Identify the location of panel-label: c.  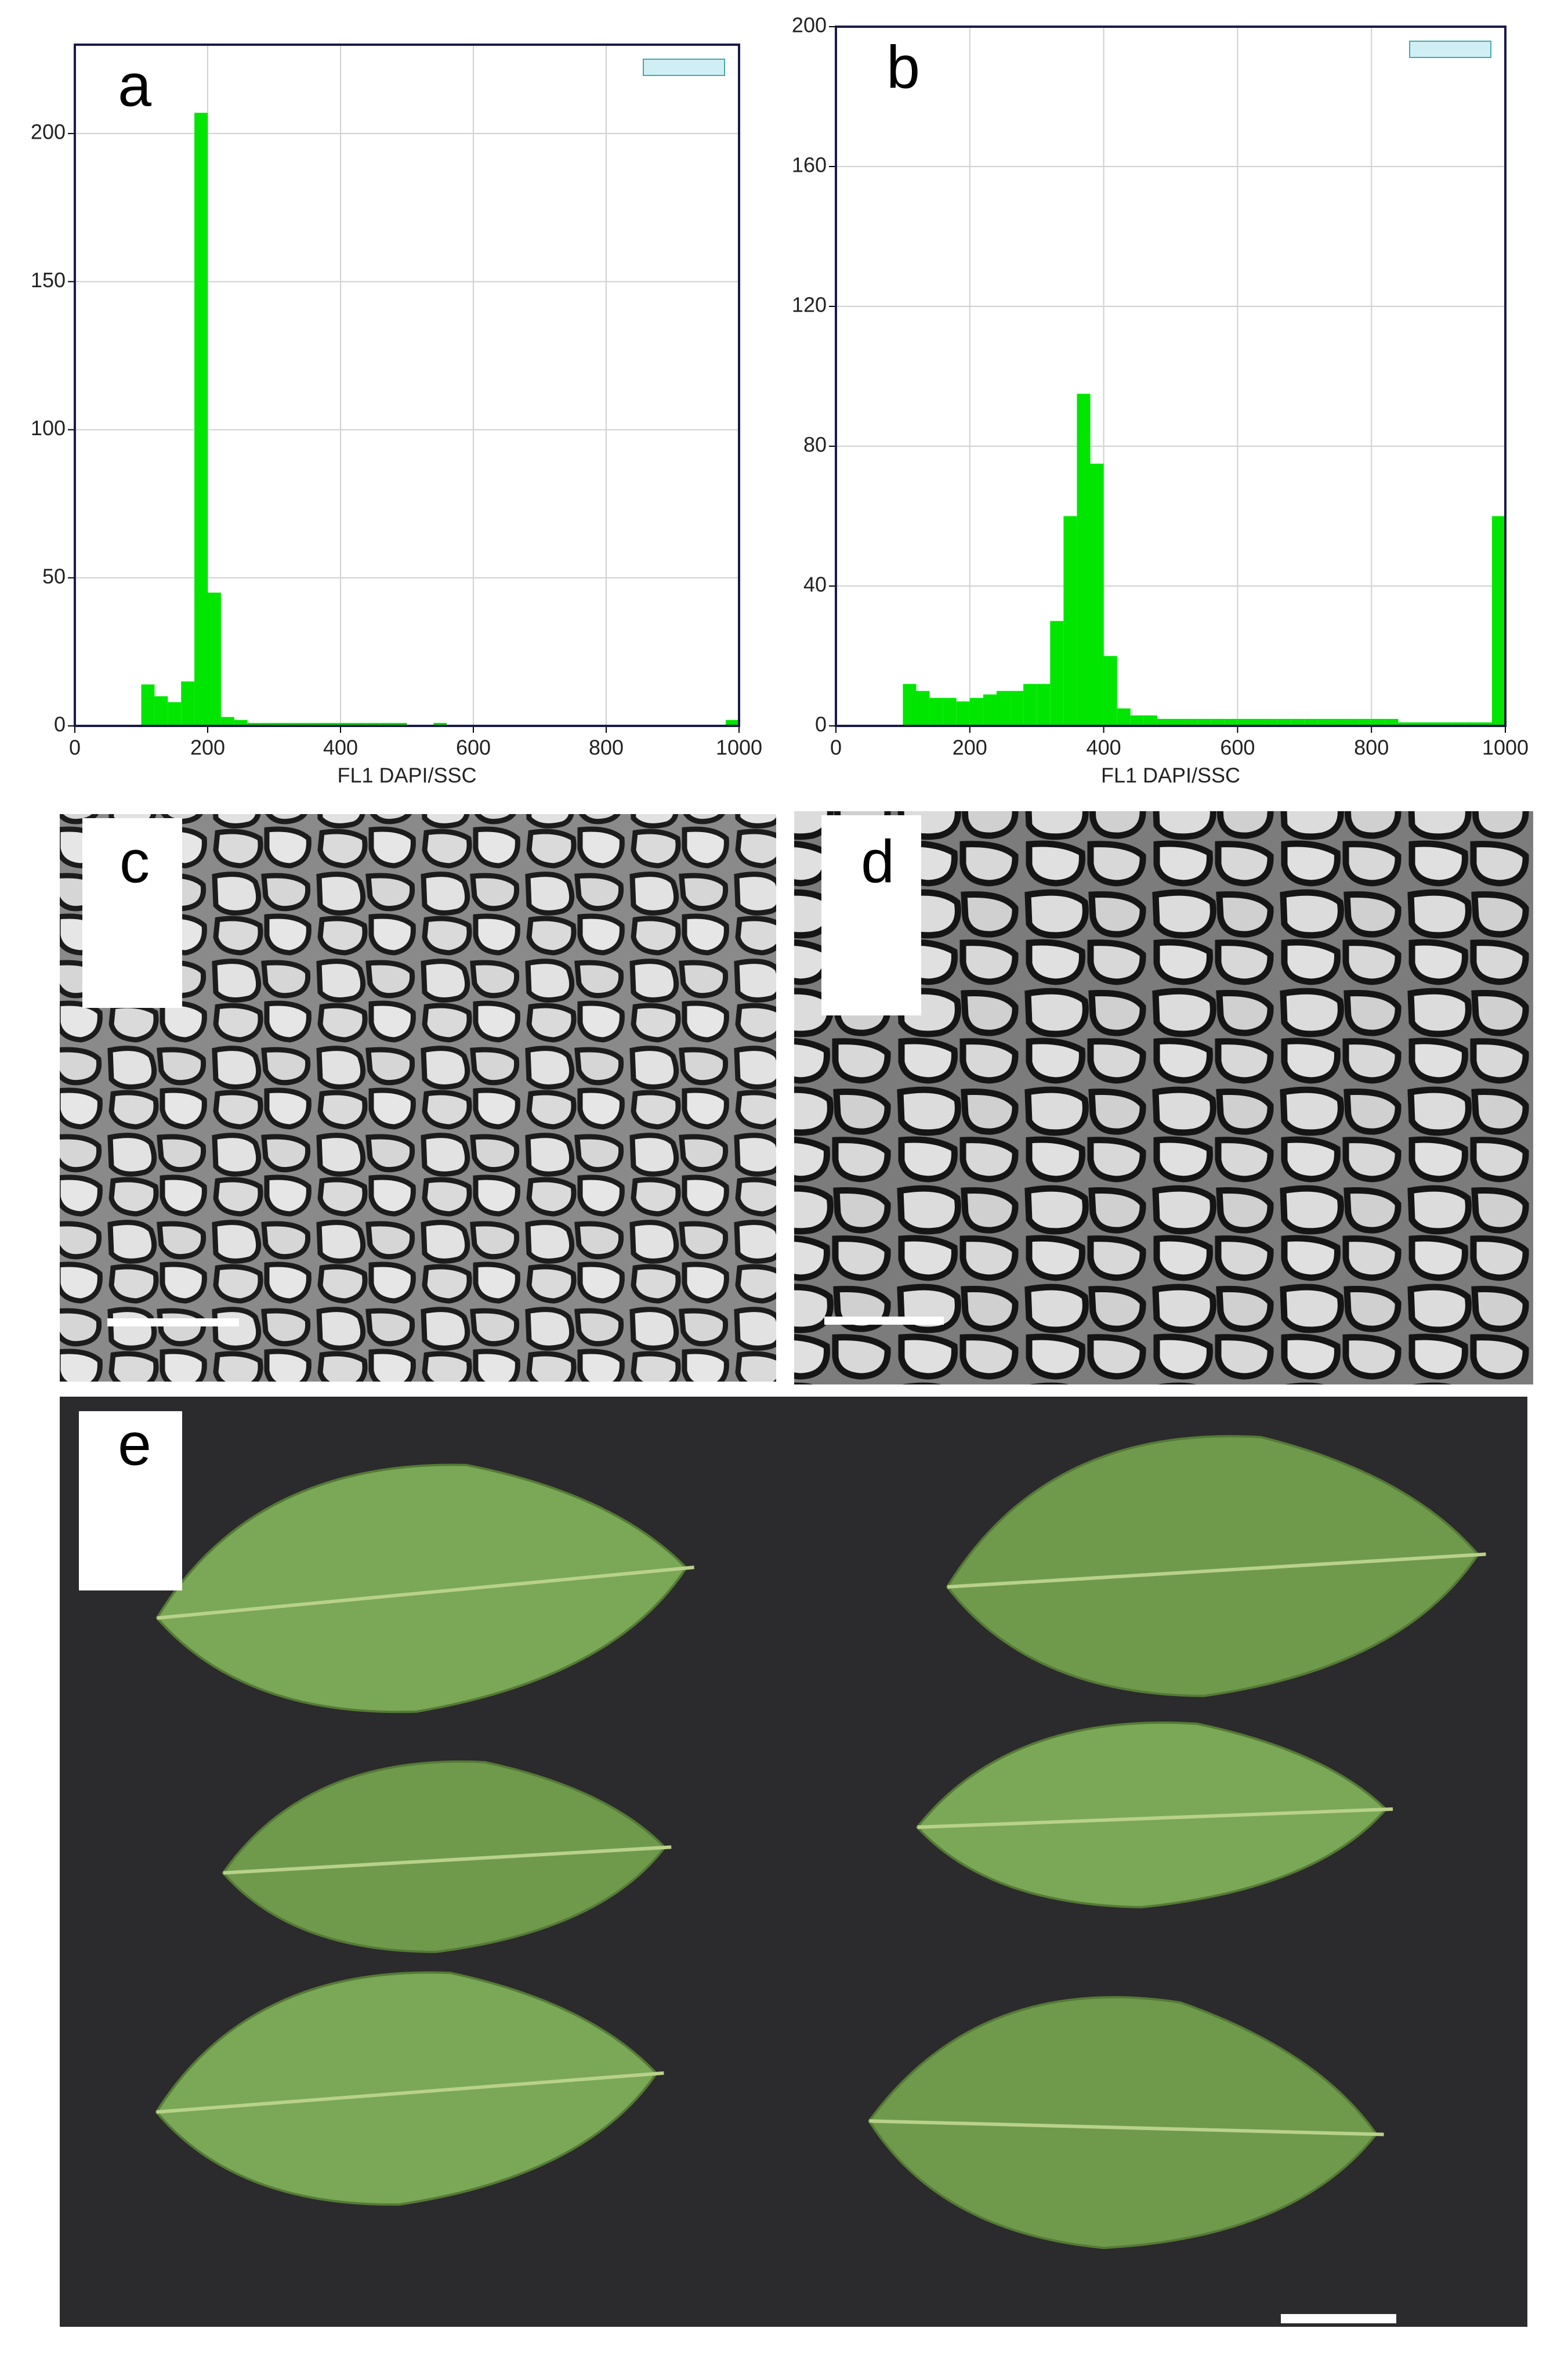
(134, 861).